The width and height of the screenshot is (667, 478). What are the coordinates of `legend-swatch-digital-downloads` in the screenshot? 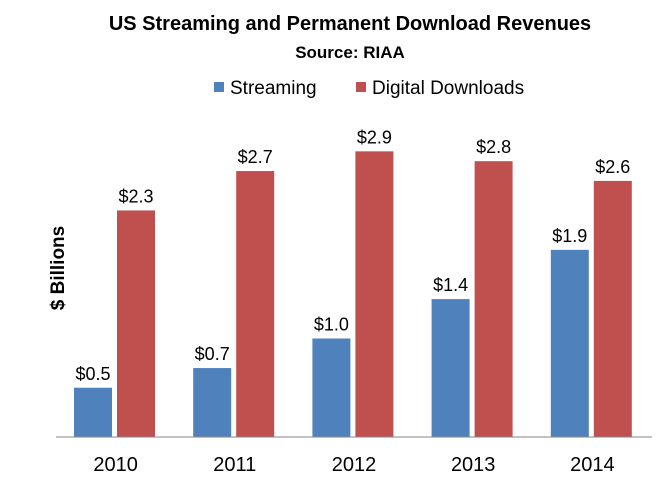 It's located at (361, 87).